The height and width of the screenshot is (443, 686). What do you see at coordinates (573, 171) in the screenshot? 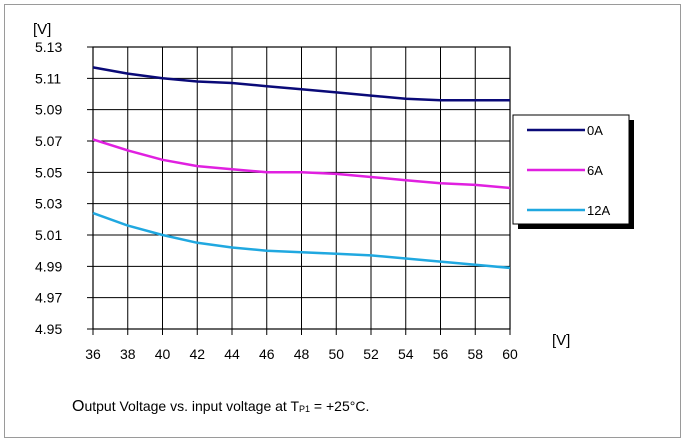
I see `legend: 0A 6A 12A` at bounding box center [573, 171].